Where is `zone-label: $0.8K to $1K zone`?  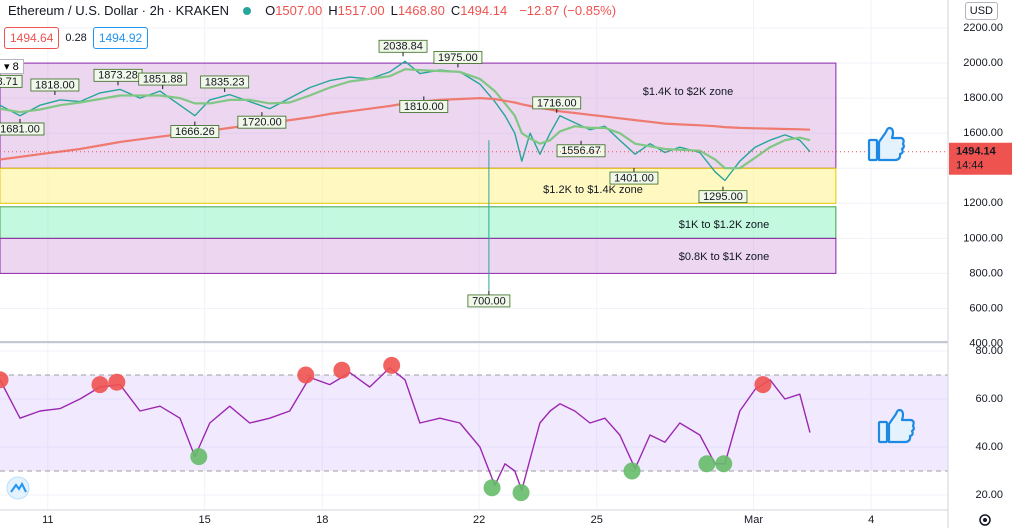
zone-label: $0.8K to $1K zone is located at coordinates (724, 257).